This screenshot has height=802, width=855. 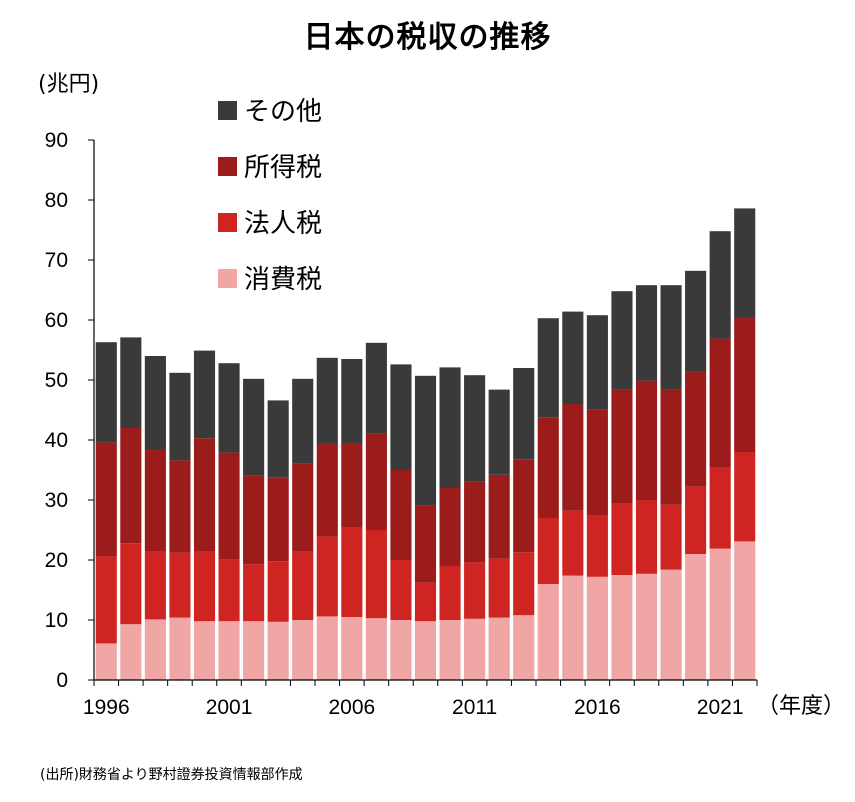 What do you see at coordinates (254, 427) in the screenshot?
I see `bar-segment-2002-s3` at bounding box center [254, 427].